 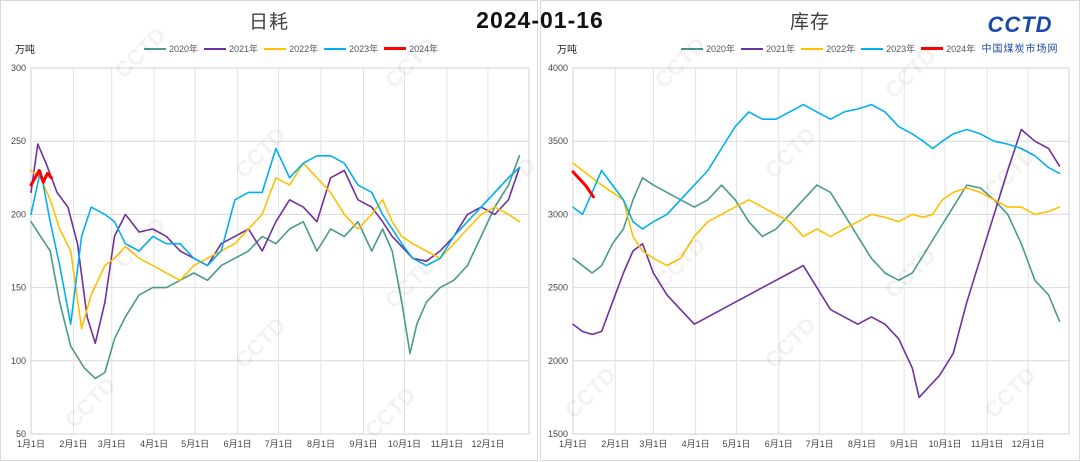 What do you see at coordinates (558, 214) in the screenshot?
I see `y-tick-label: 3000` at bounding box center [558, 214].